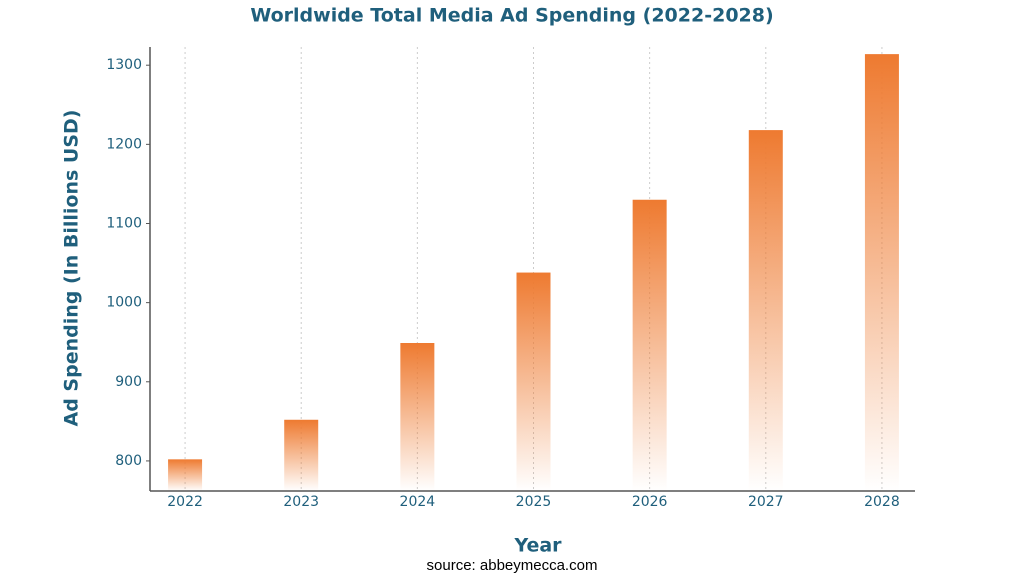  What do you see at coordinates (534, 502) in the screenshot?
I see `x-tick-label: 2025` at bounding box center [534, 502].